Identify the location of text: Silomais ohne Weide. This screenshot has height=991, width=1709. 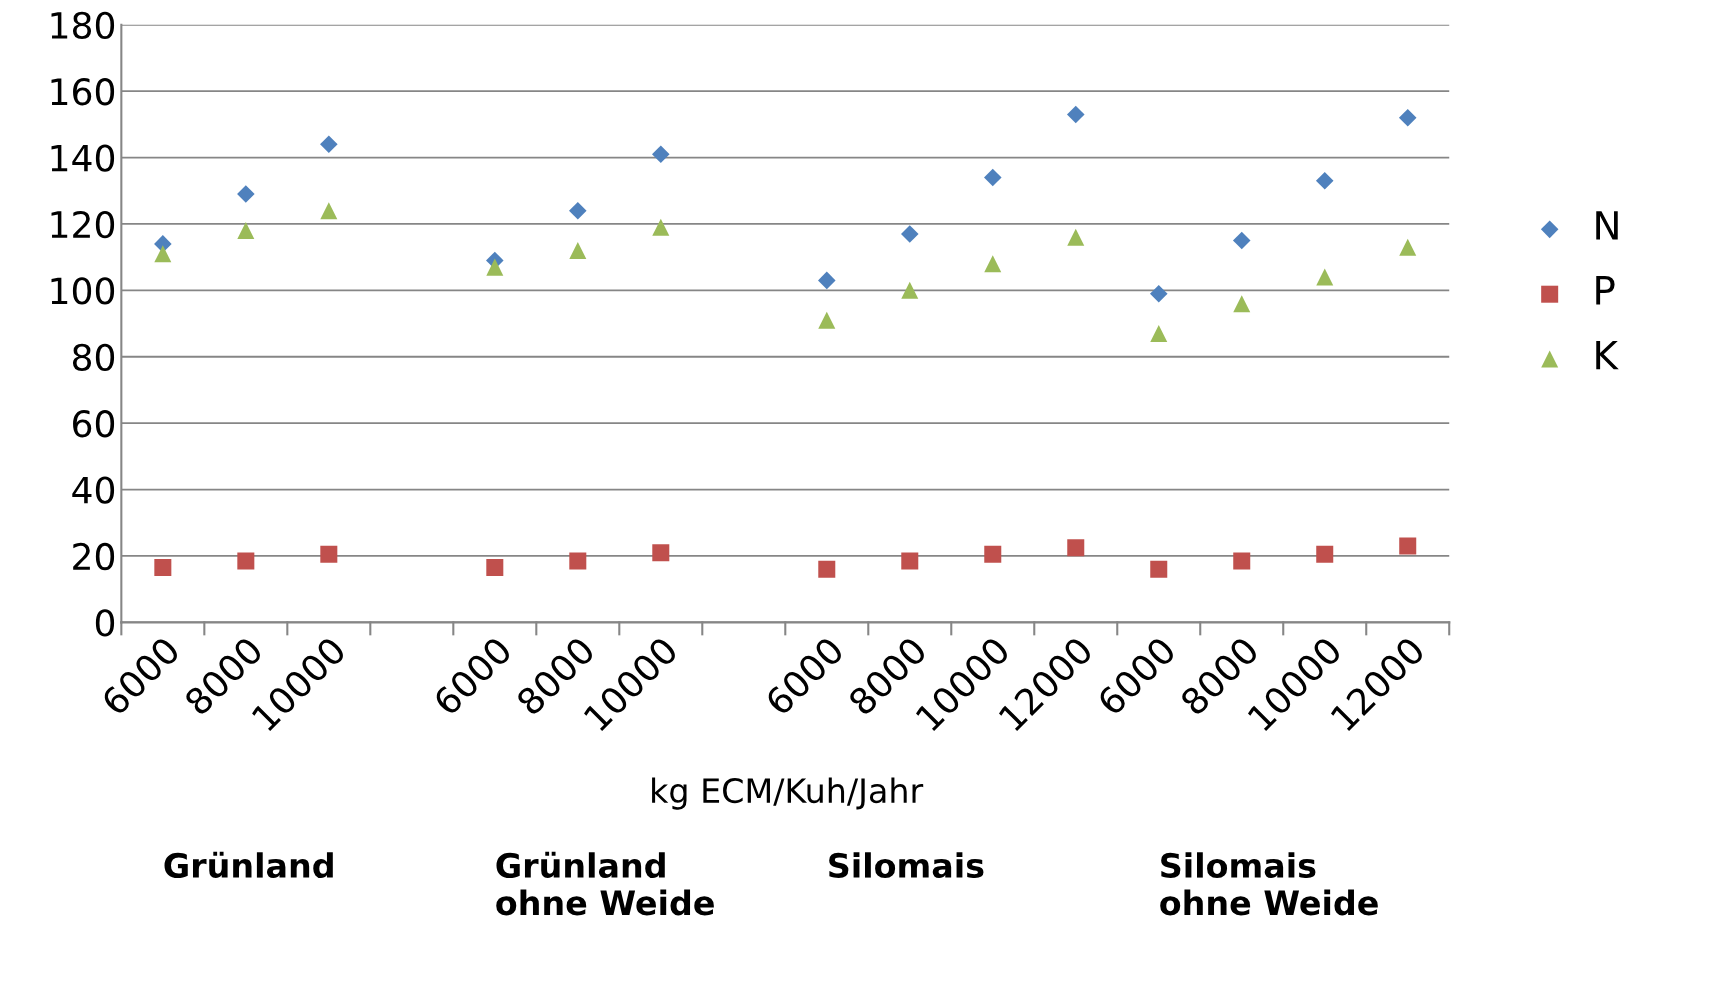
(1269, 884).